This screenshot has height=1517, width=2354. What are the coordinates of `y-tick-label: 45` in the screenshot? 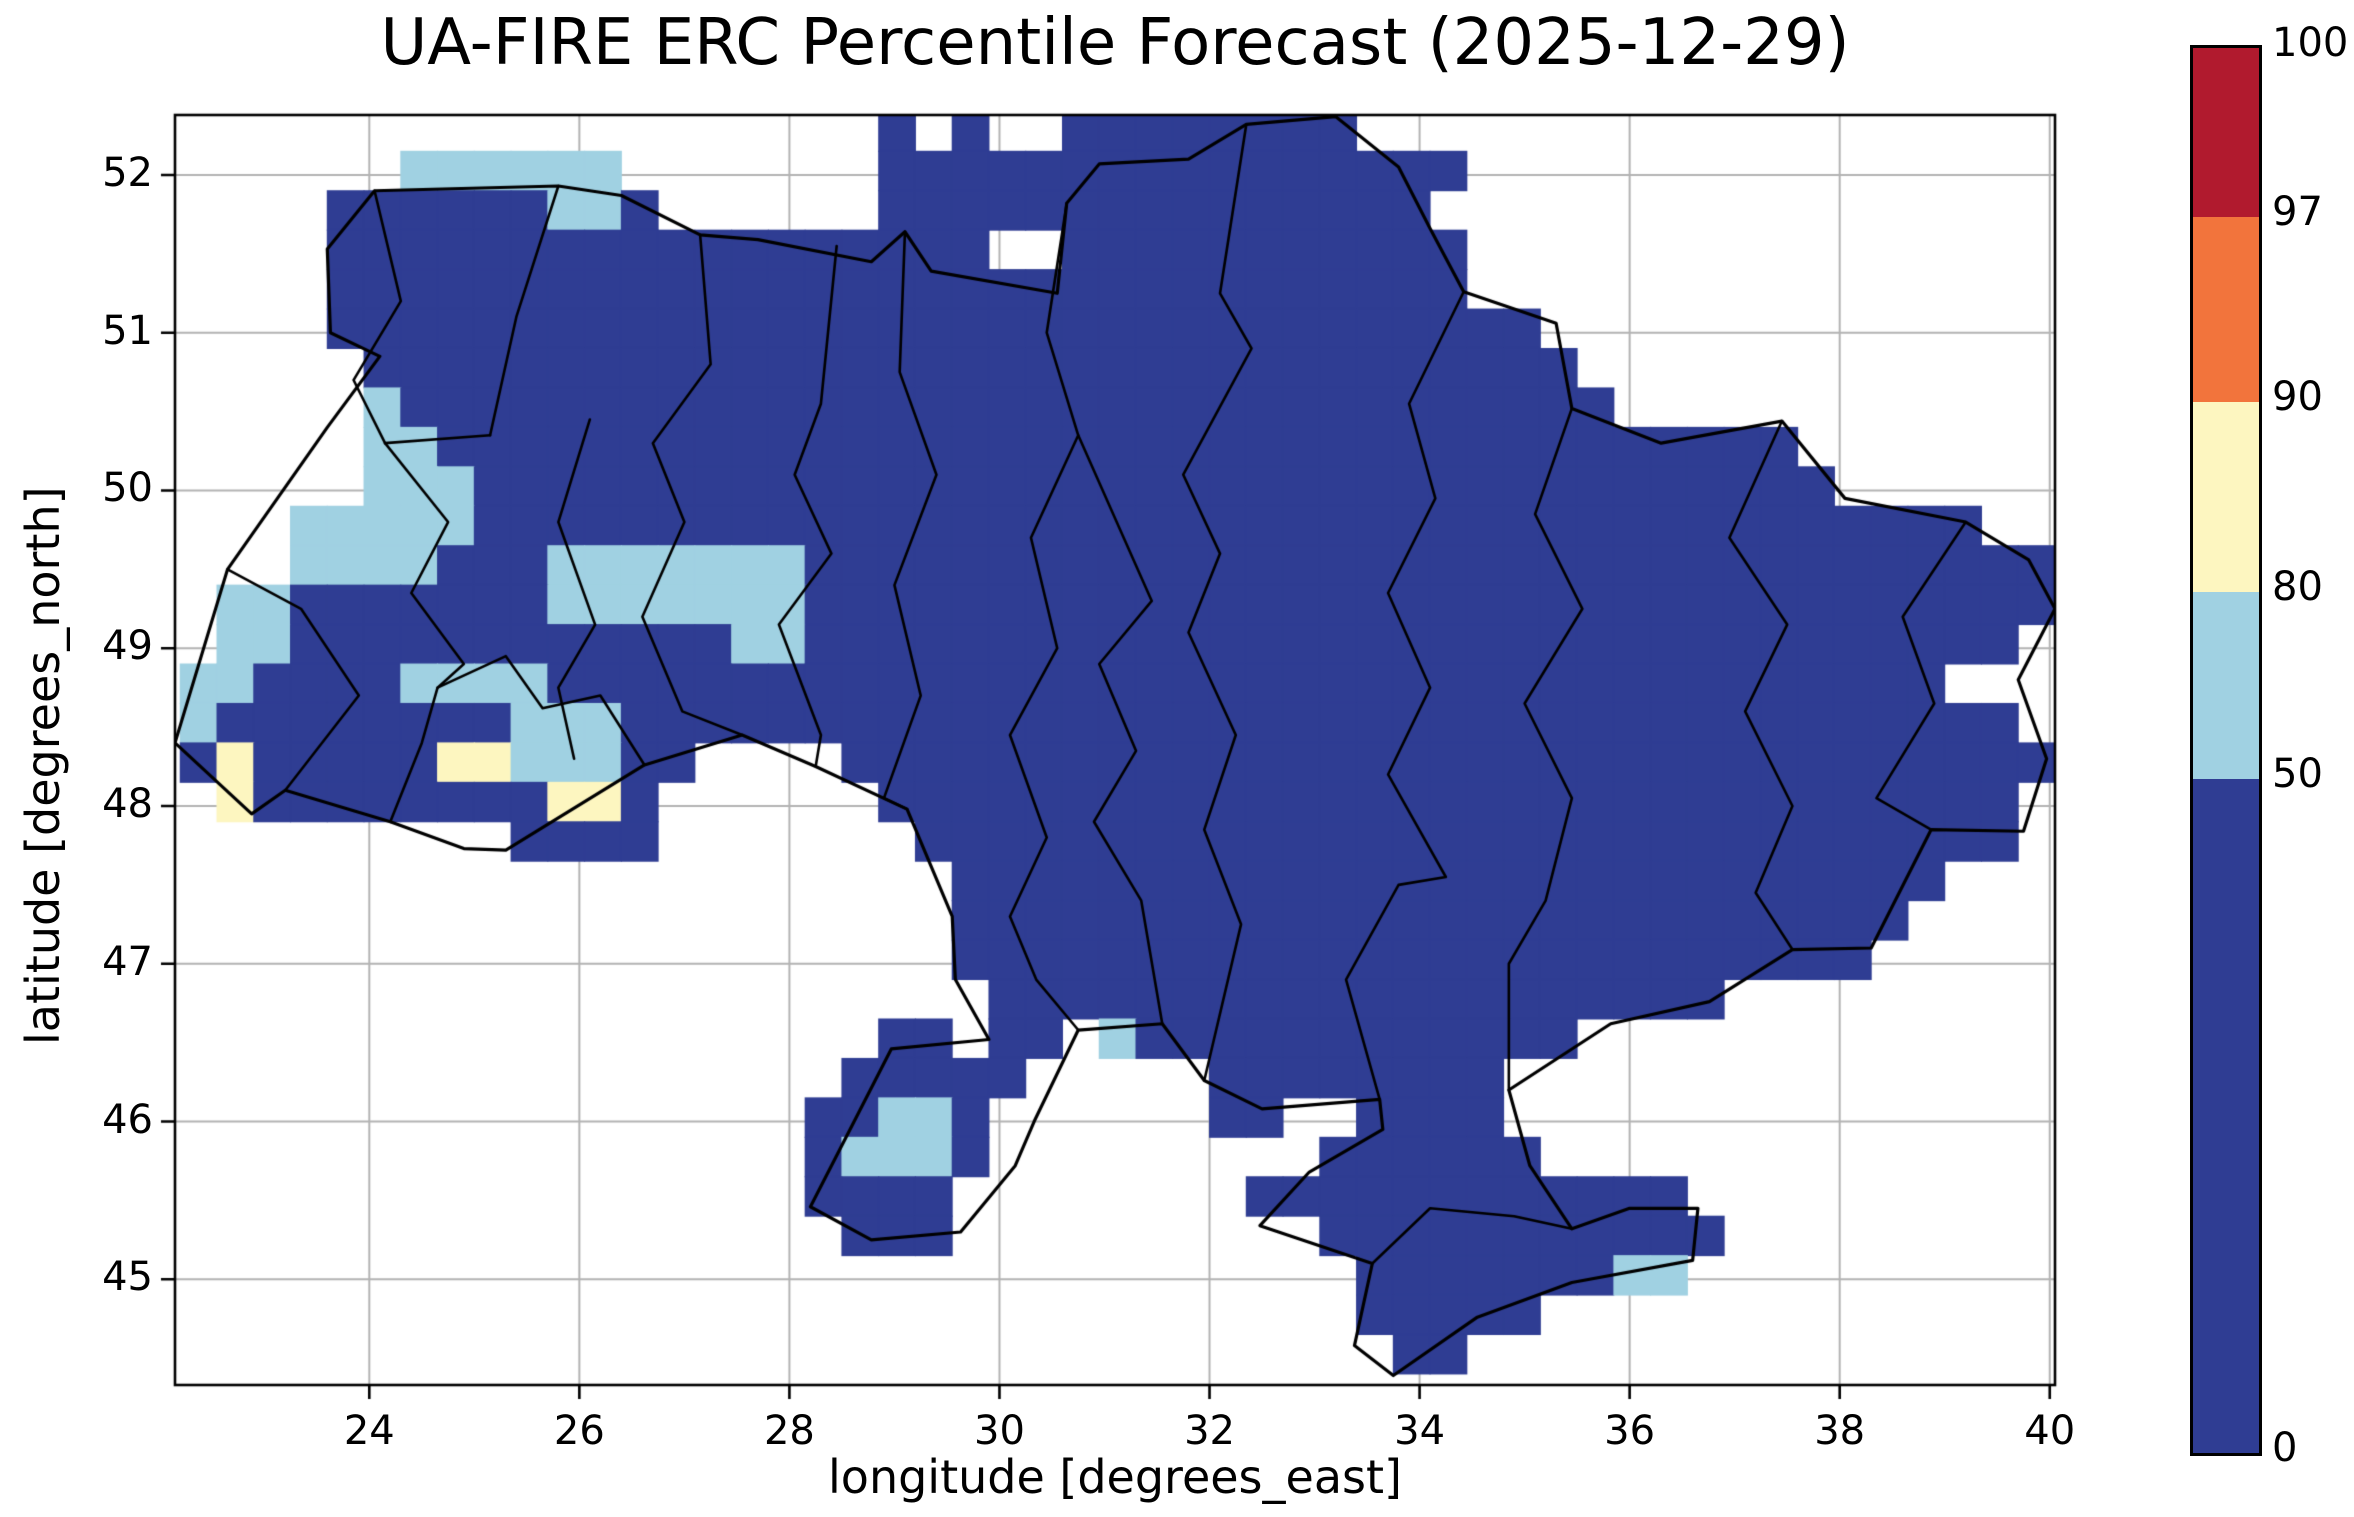 It's located at (127, 1277).